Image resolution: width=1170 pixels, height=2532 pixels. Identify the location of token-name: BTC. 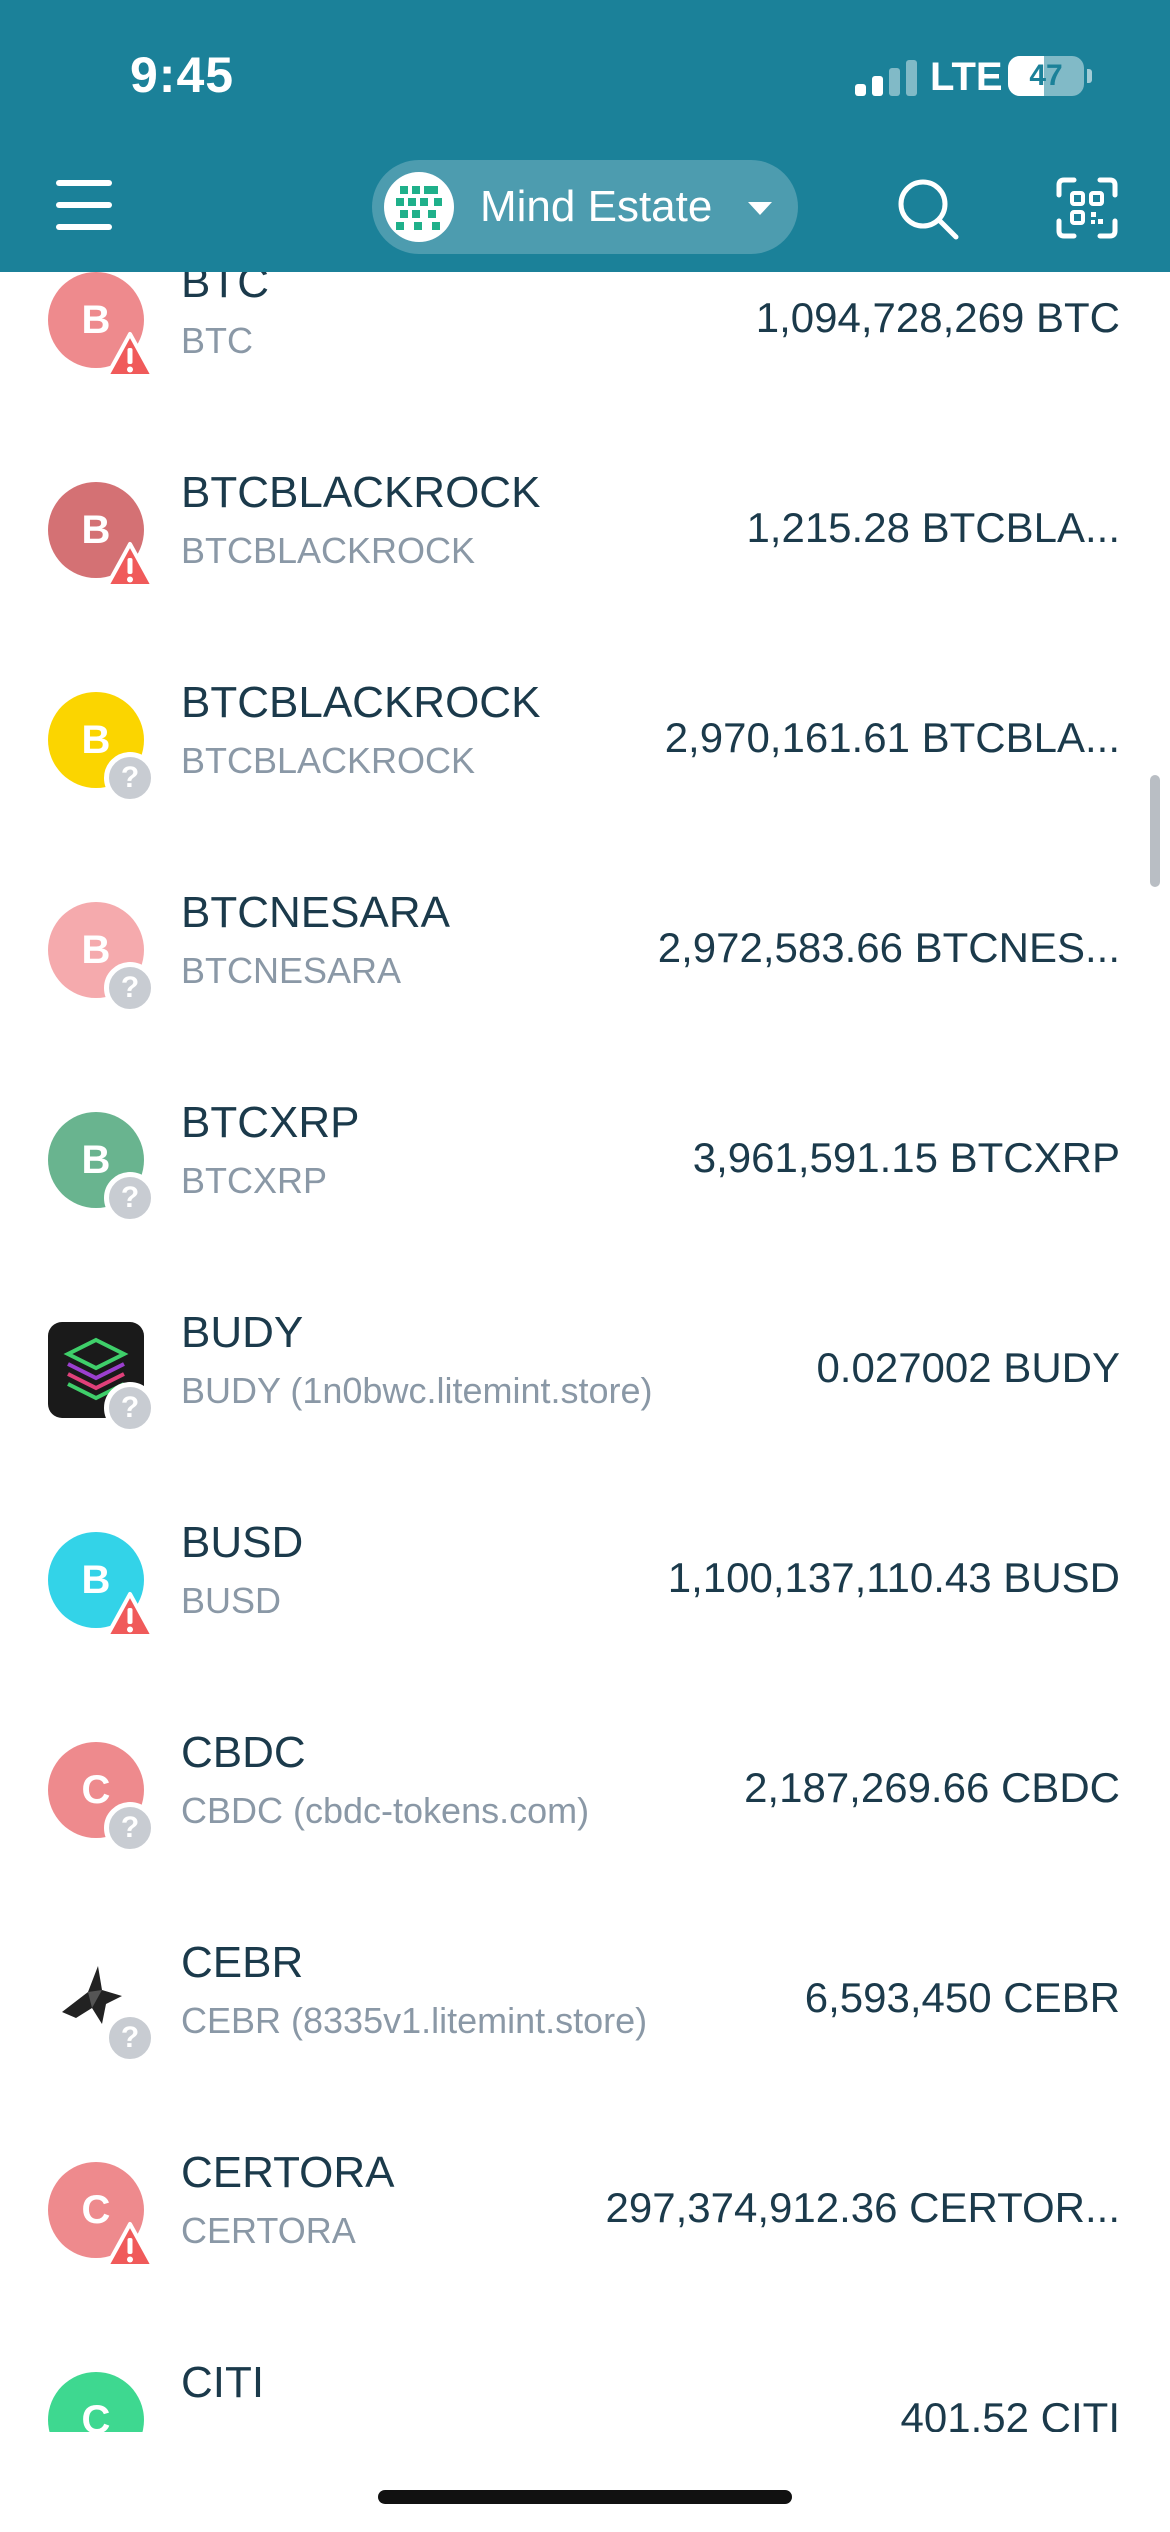
(217, 340).